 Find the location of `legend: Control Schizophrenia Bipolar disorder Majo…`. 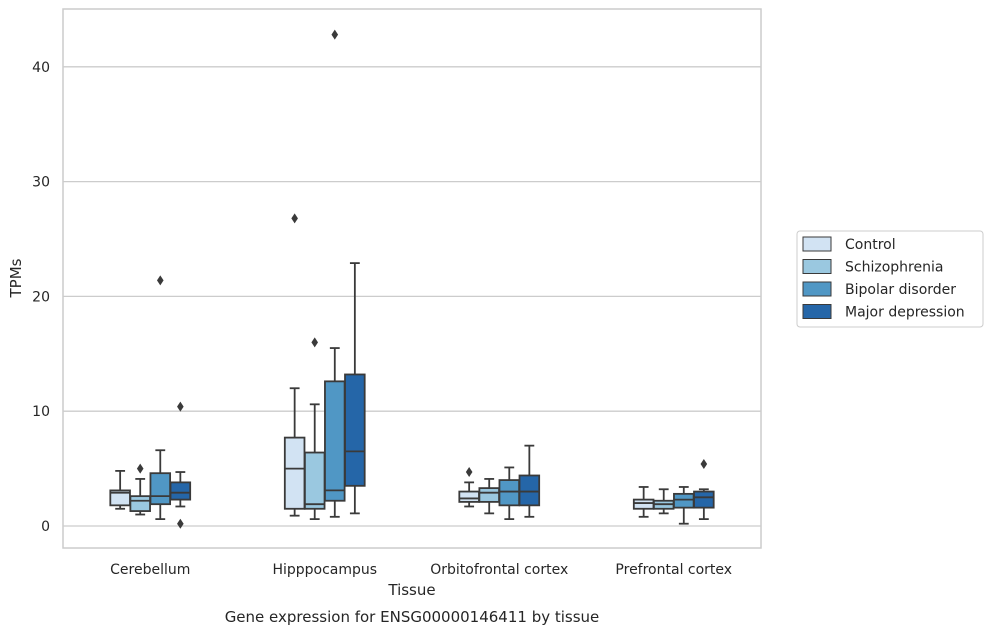

legend: Control Schizophrenia Bipolar disorder Majo… is located at coordinates (890, 279).